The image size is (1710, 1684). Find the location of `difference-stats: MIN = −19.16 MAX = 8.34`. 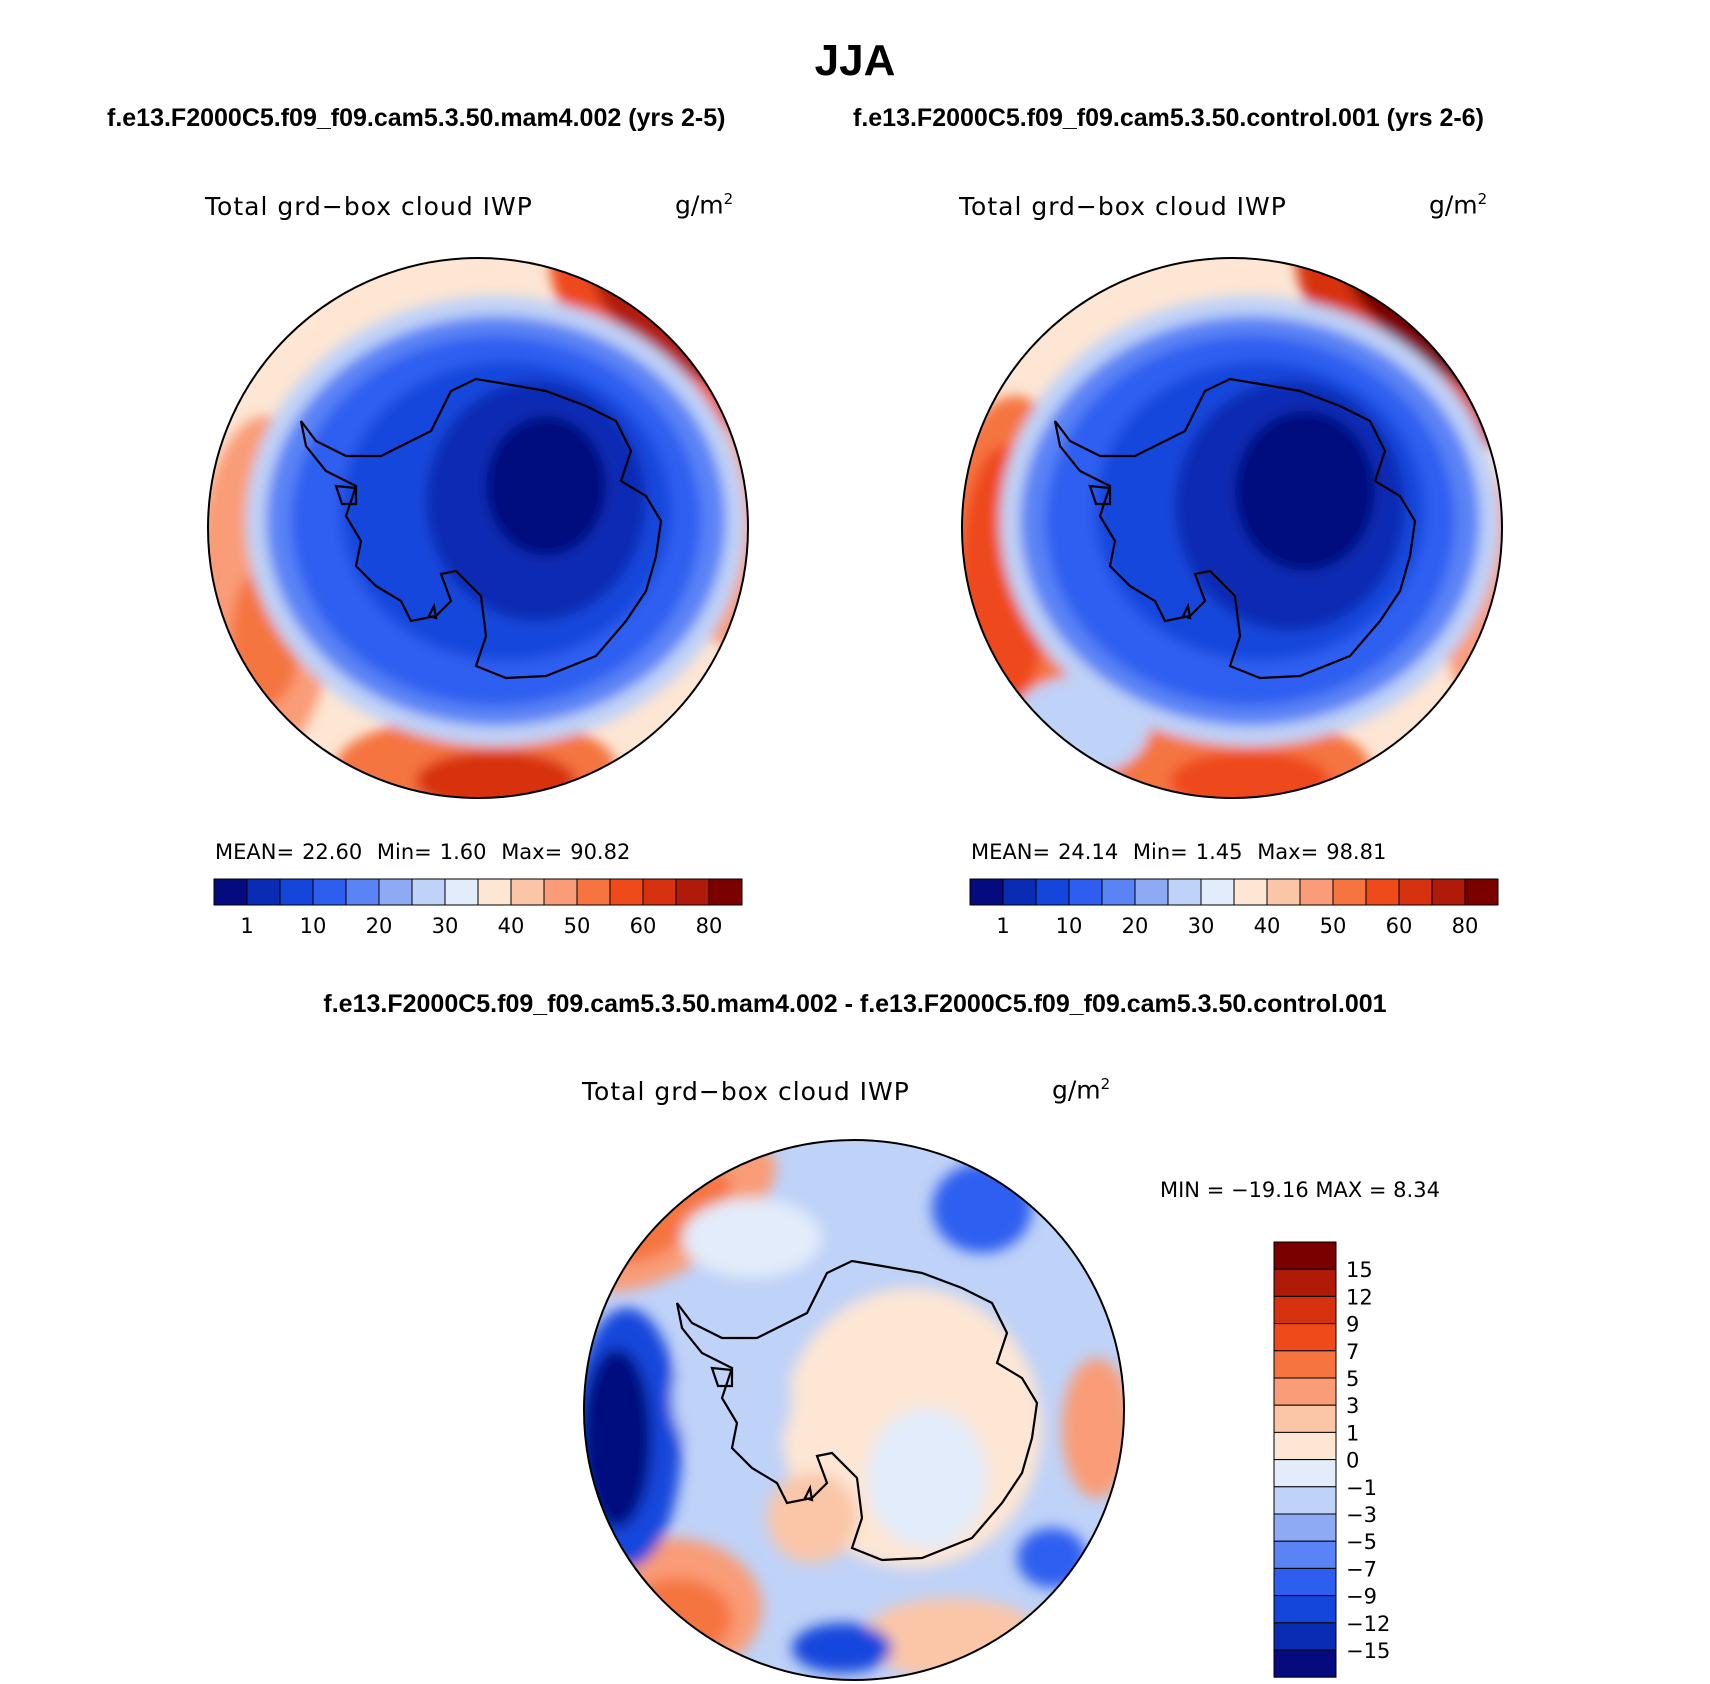

difference-stats: MIN = −19.16 MAX = 8.34 is located at coordinates (1300, 1190).